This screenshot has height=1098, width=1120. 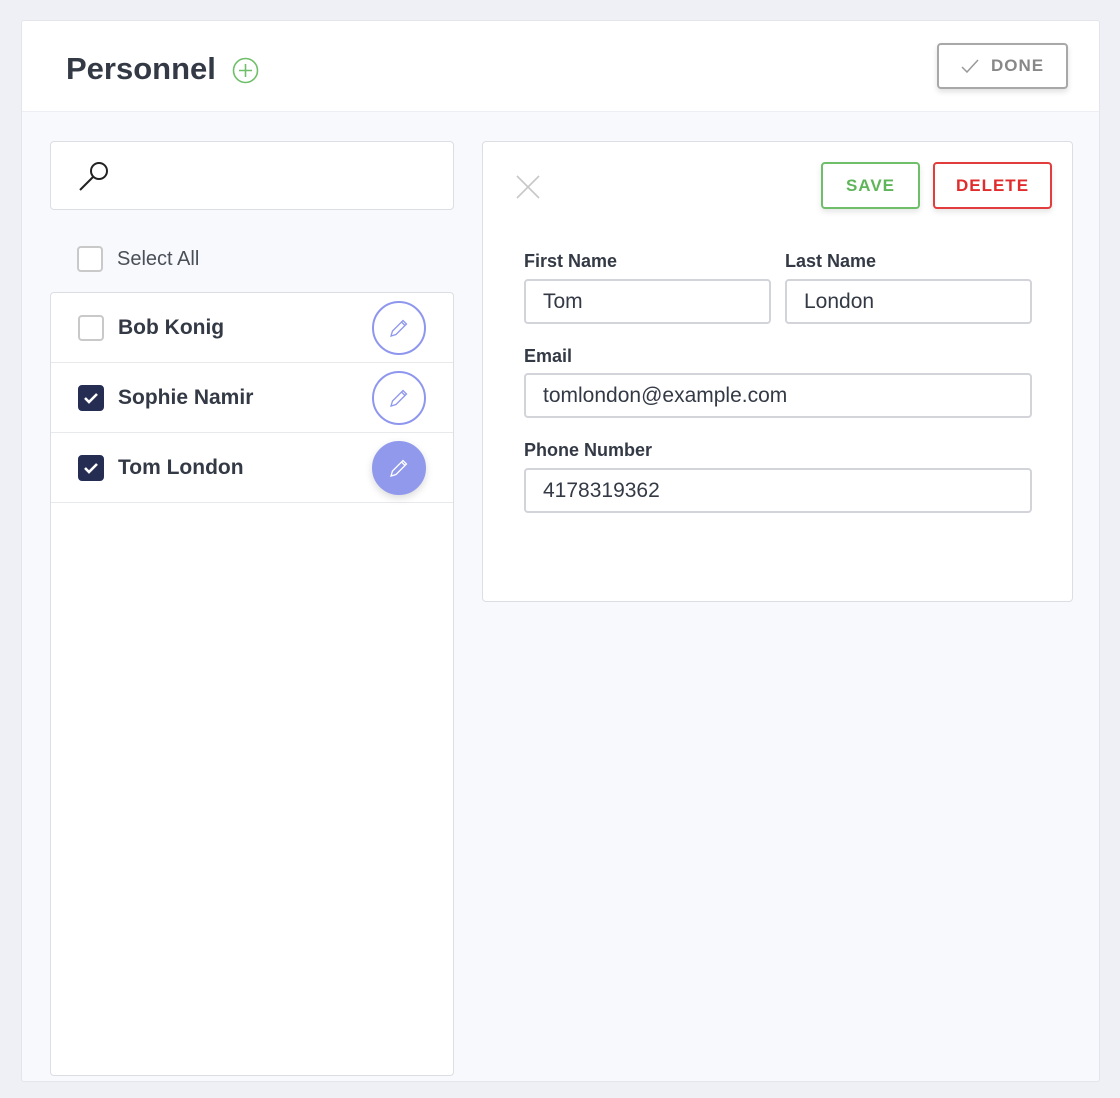 I want to click on save-button: SAVE, so click(x=870, y=185).